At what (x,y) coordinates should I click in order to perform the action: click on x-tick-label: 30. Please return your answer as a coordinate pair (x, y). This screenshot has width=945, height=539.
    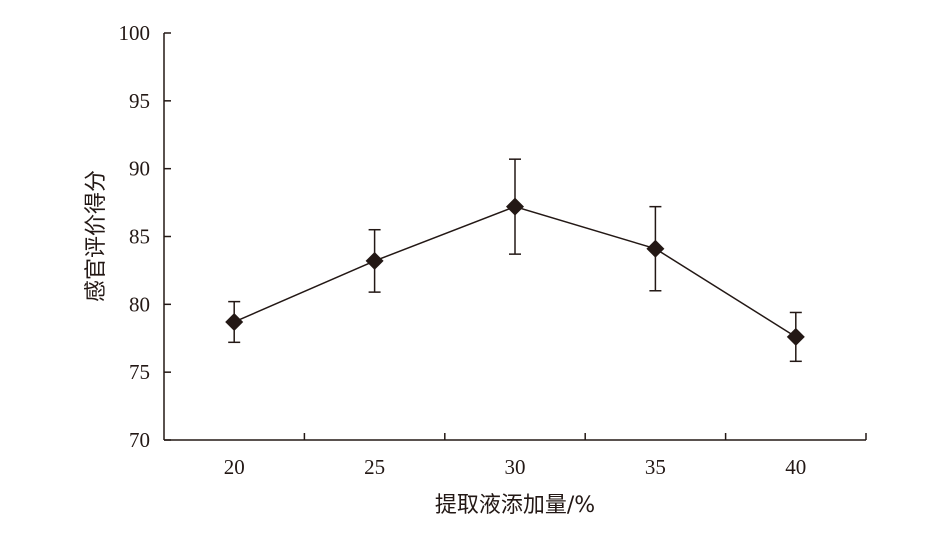
    Looking at the image, I should click on (515, 467).